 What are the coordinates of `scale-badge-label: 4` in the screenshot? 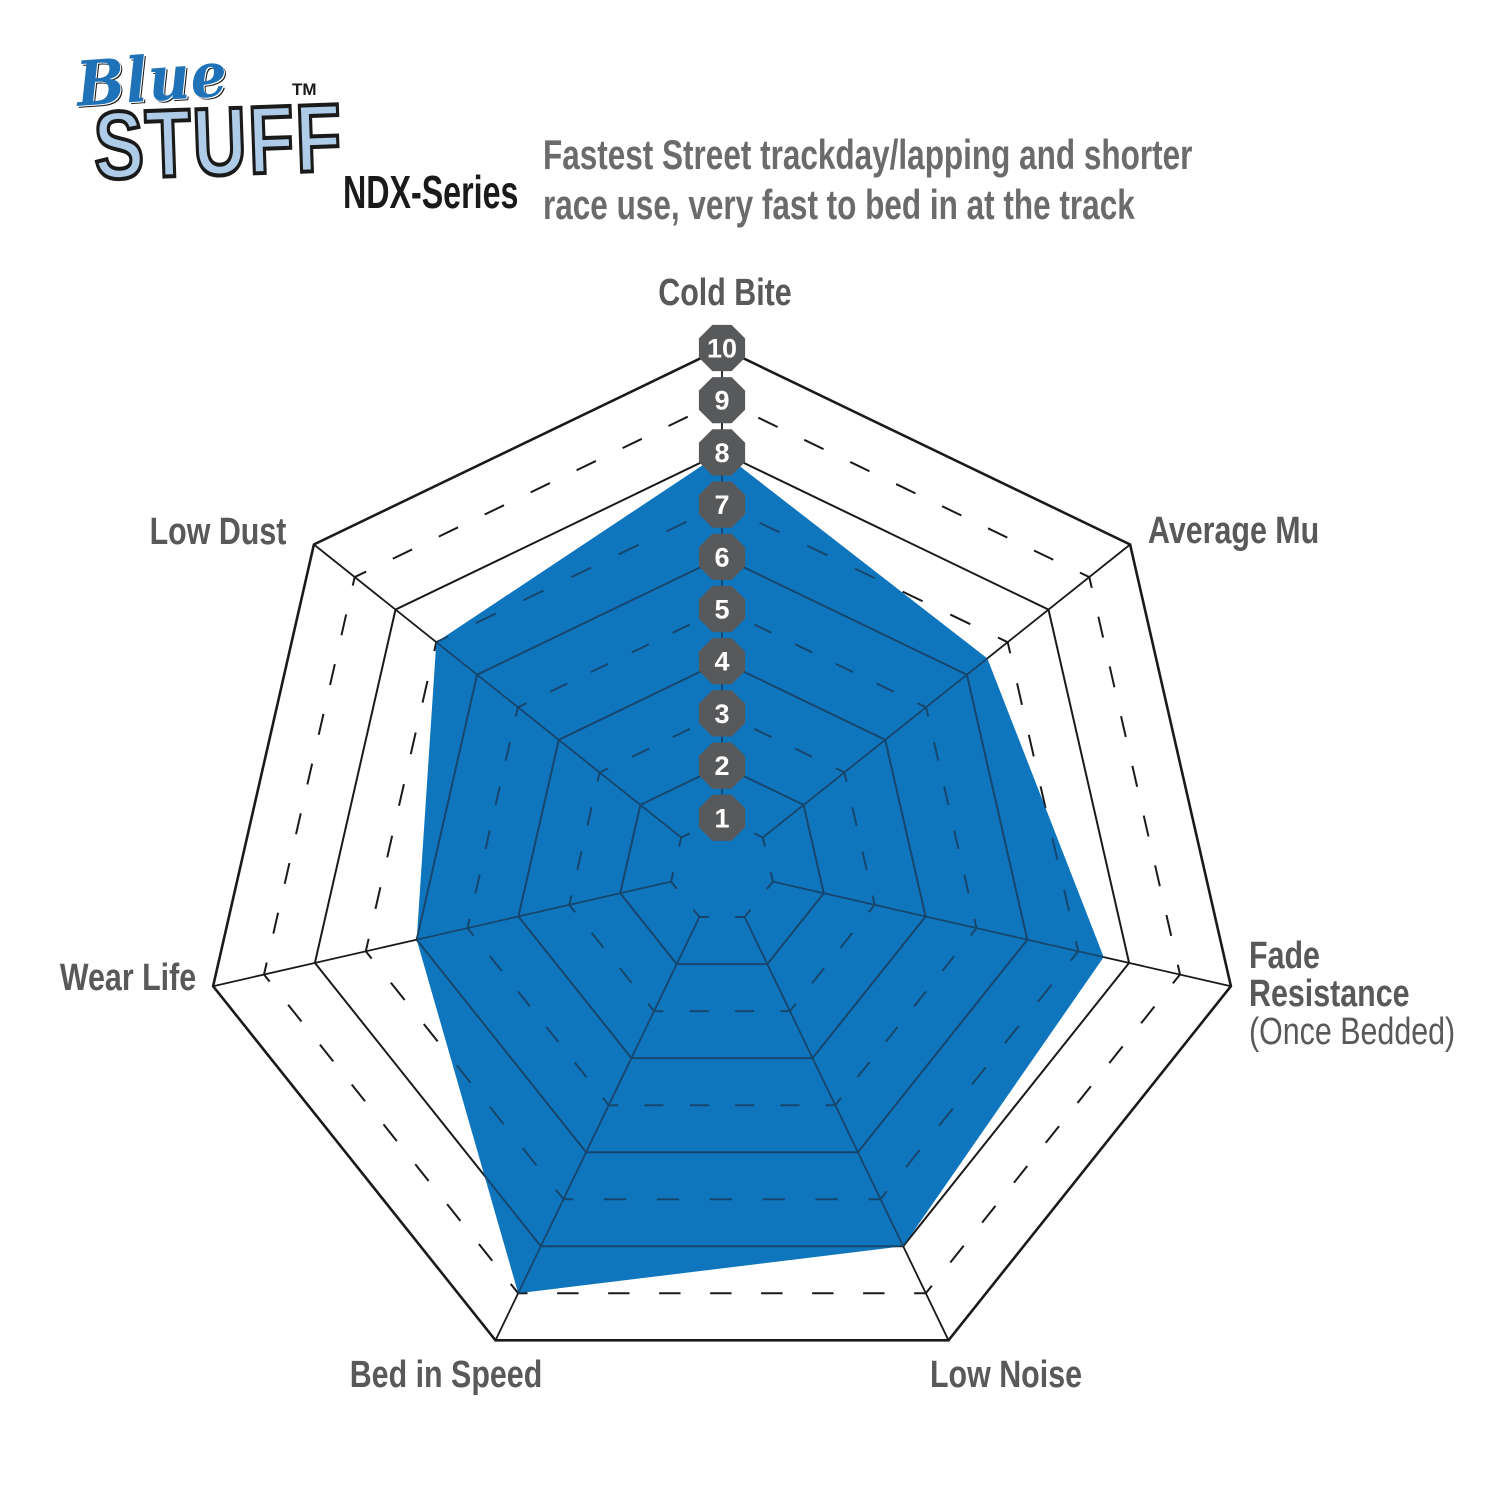 It's located at (721, 662).